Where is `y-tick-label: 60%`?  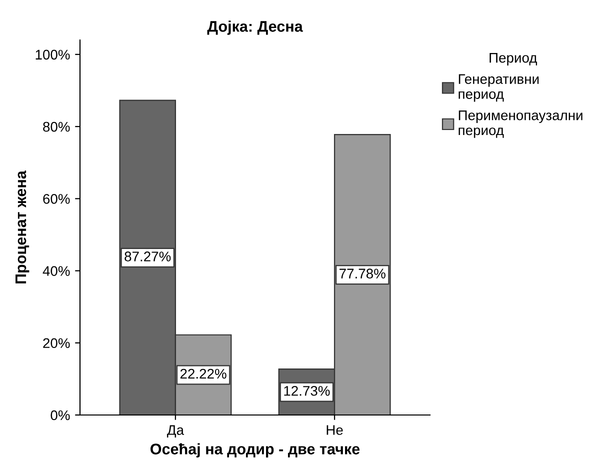 y-tick-label: 60% is located at coordinates (56, 199).